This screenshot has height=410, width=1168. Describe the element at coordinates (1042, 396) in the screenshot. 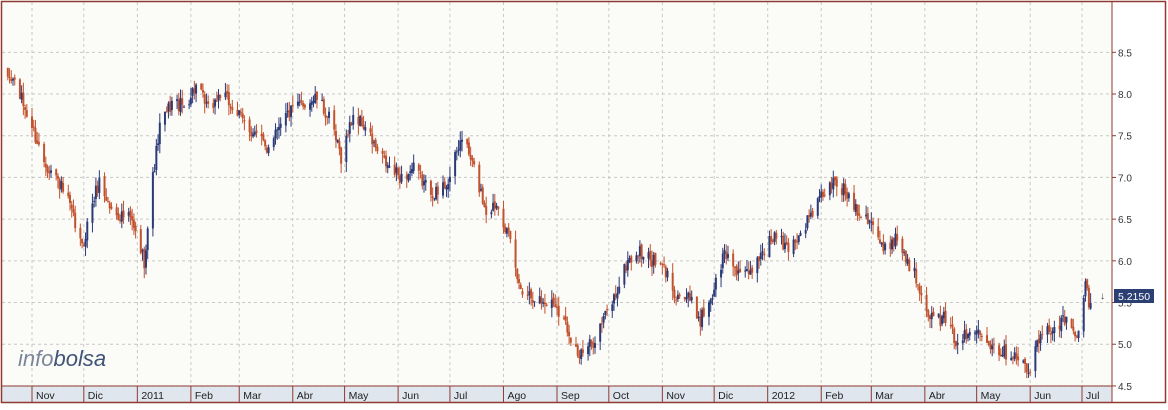

I see `x-tick-label: Jun` at that location.